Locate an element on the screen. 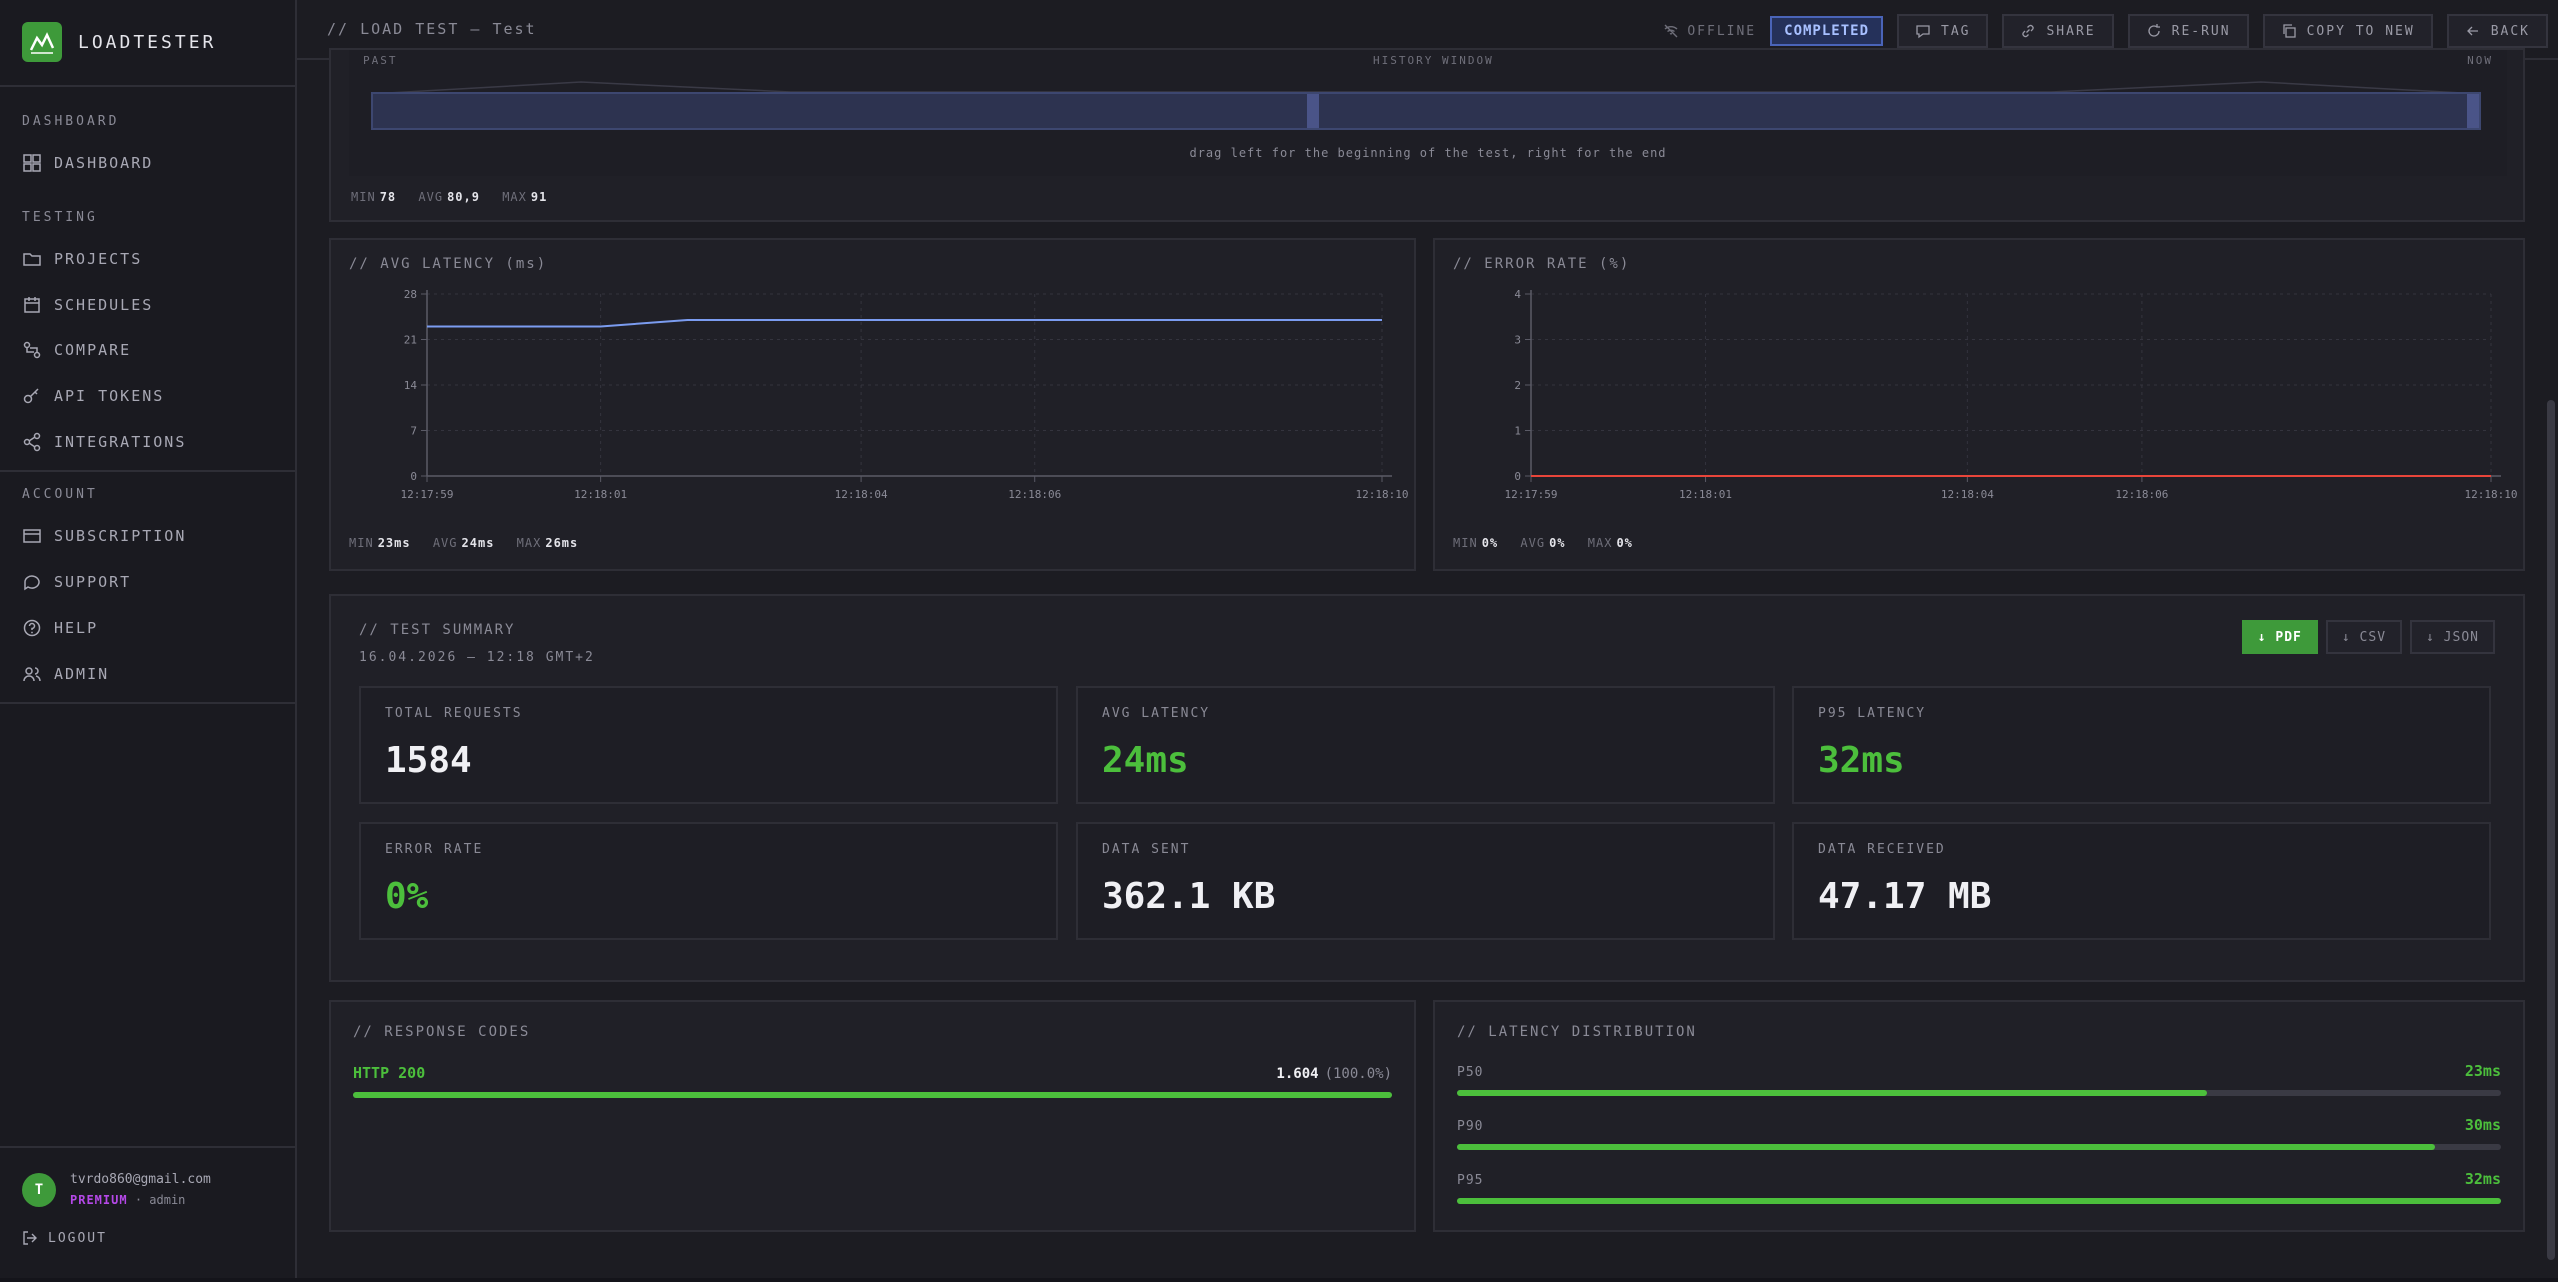 This screenshot has width=2558, height=1282. rerun-button: RE-RUN is located at coordinates (2188, 31).